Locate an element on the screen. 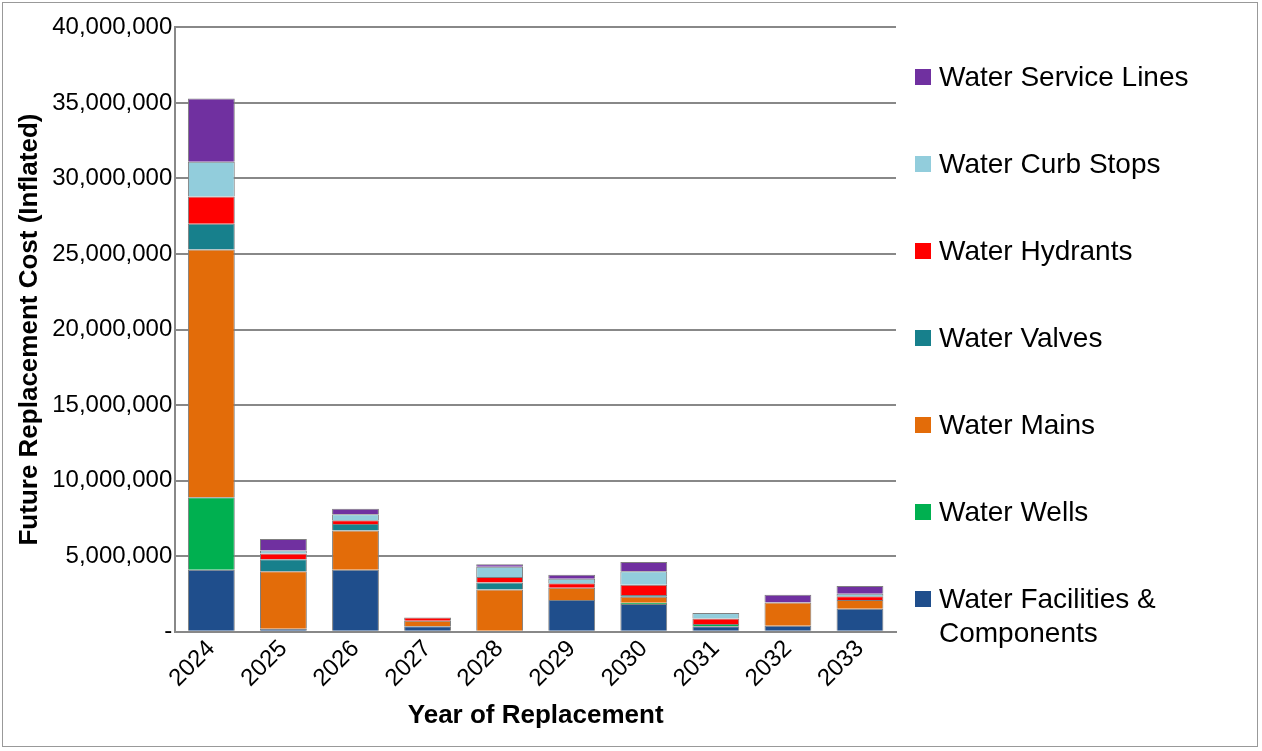 This screenshot has width=1262, height=751. legend-label: Water Wells is located at coordinates (1014, 512).